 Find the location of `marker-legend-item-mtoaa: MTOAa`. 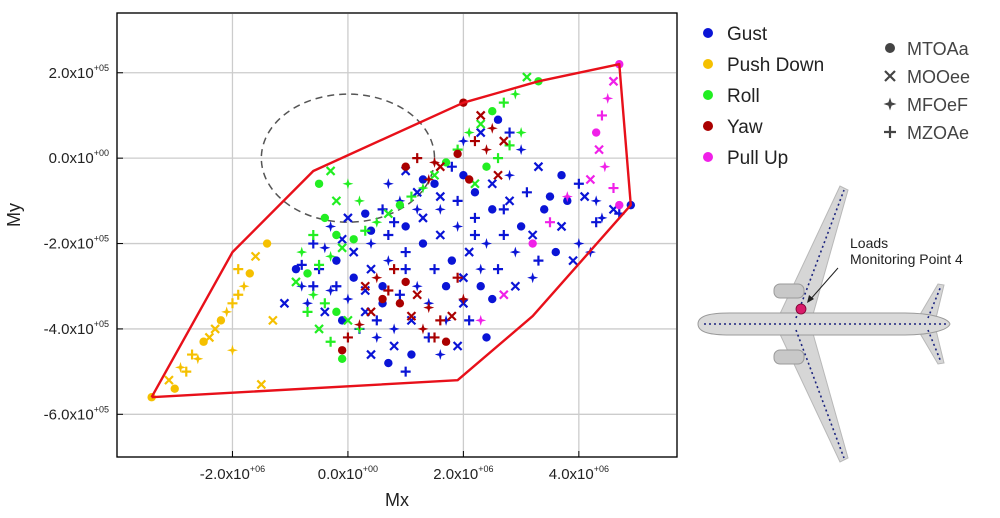

marker-legend-item-mtoaa: MTOAa is located at coordinates (927, 49).